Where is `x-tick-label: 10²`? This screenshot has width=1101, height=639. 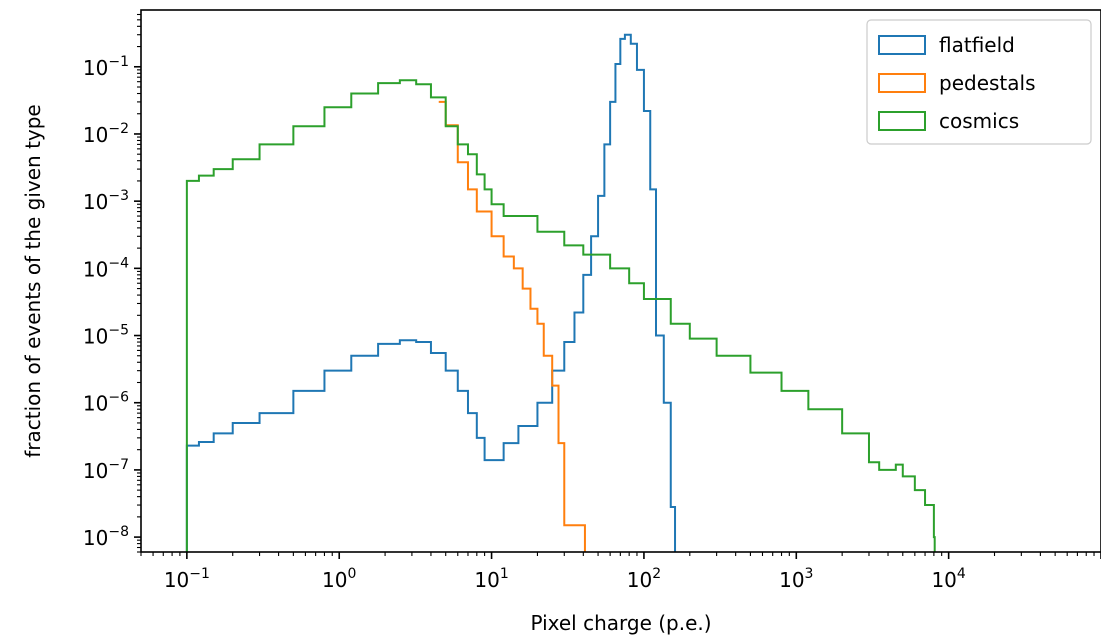 x-tick-label: 10² is located at coordinates (644, 579).